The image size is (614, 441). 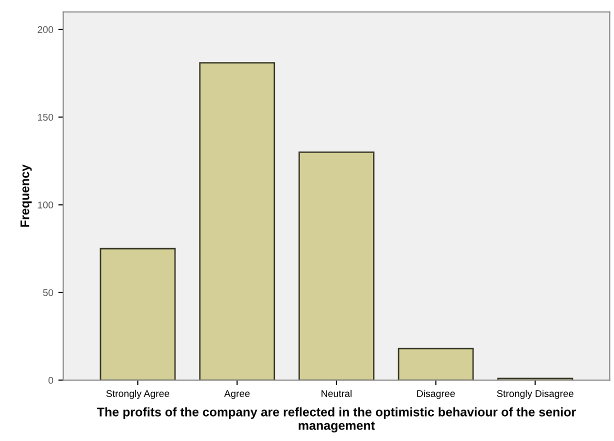 What do you see at coordinates (26, 195) in the screenshot?
I see `y-axis-title: Frequency` at bounding box center [26, 195].